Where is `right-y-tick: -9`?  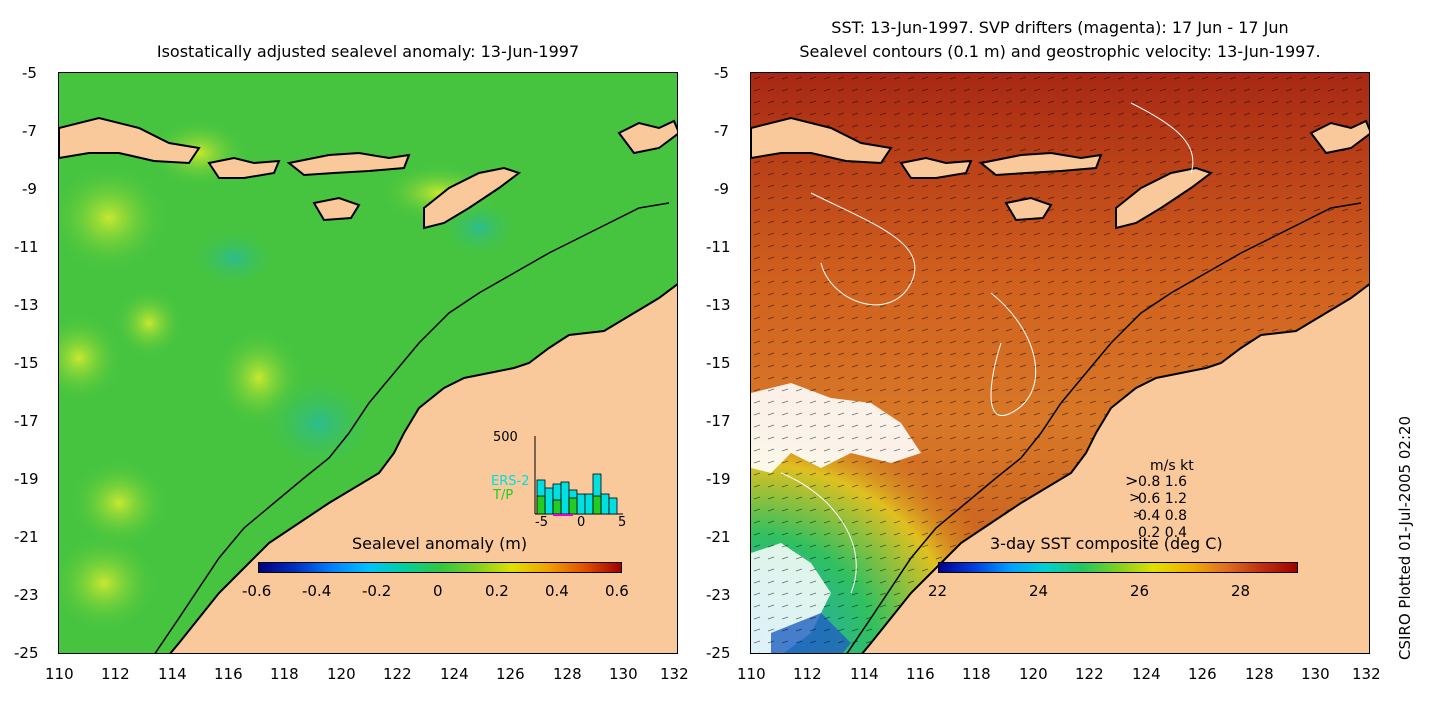
right-y-tick: -9 is located at coordinates (721, 189).